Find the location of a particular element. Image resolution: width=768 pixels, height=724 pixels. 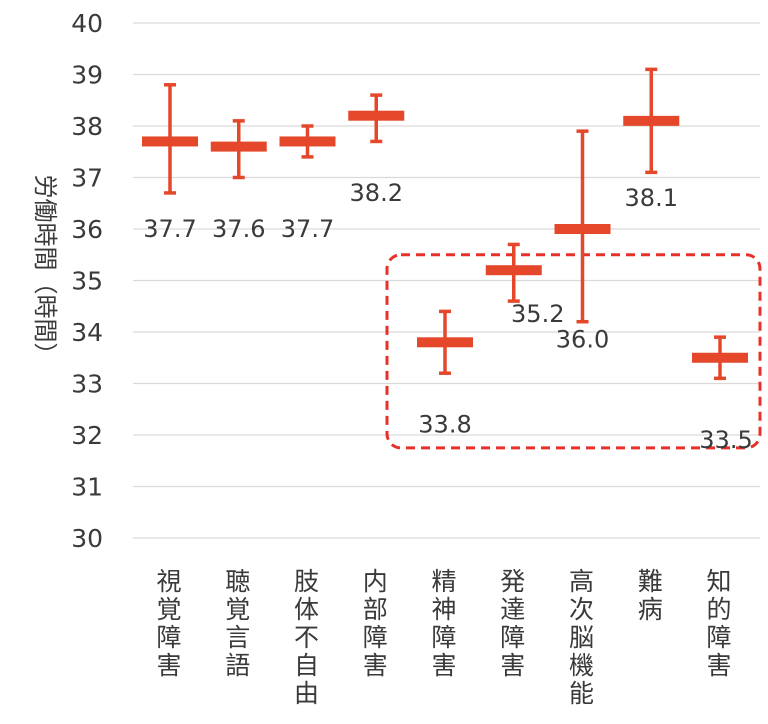

y-tick-label: 40 is located at coordinates (87, 23).